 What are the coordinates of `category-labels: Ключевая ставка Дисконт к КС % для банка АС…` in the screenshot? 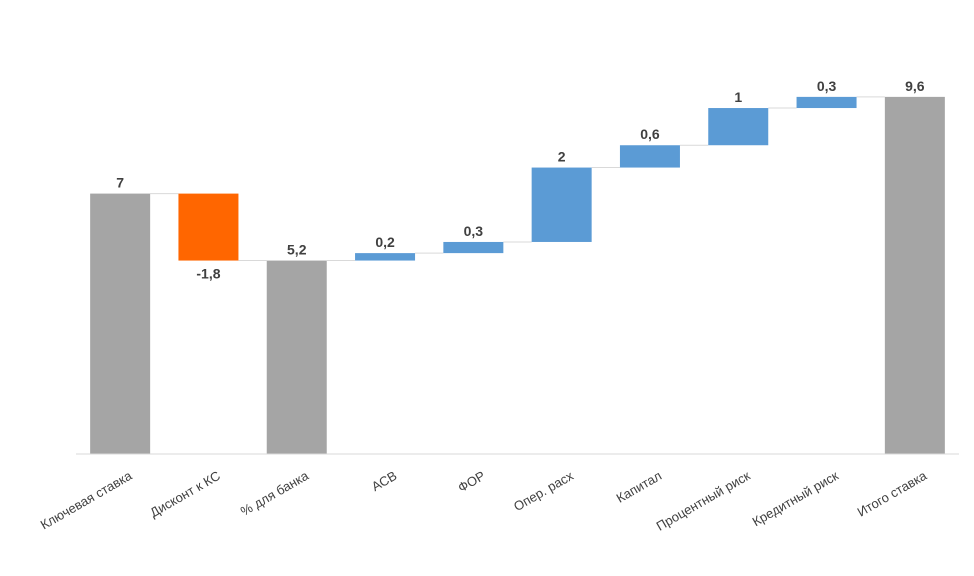 It's located at (484, 501).